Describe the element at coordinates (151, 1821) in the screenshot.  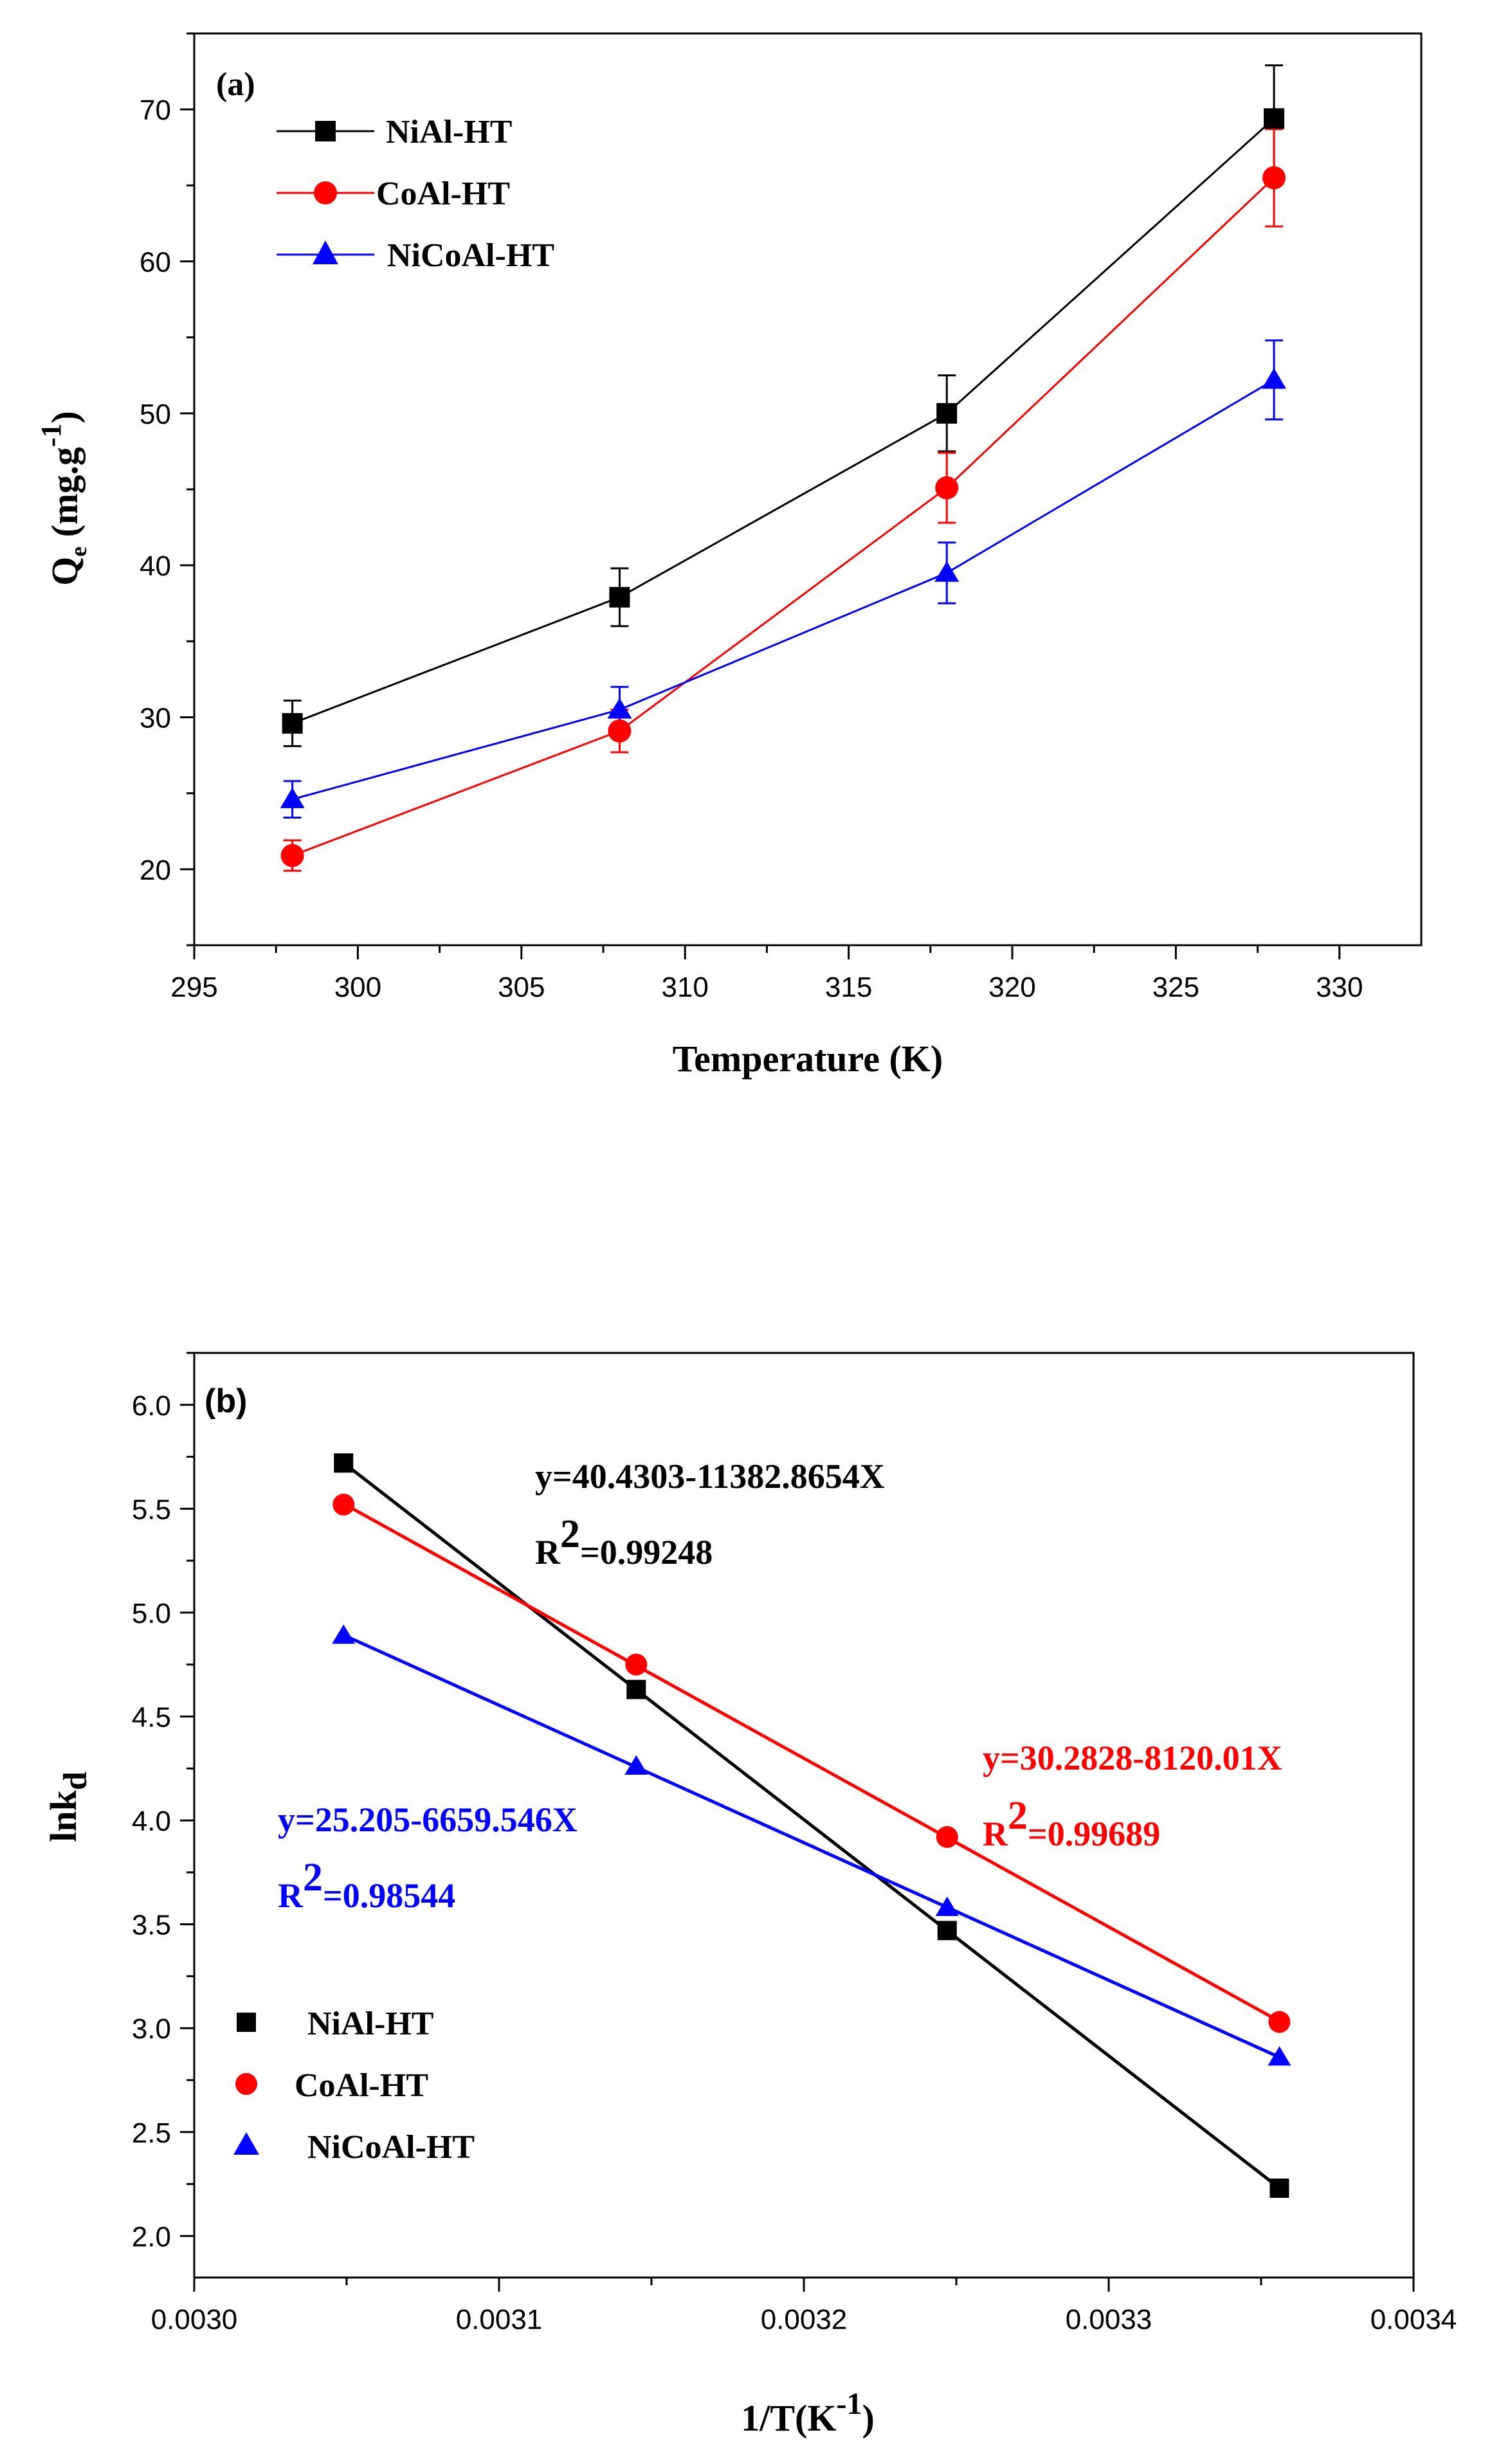
I see `y-tick-label: 4.0` at that location.